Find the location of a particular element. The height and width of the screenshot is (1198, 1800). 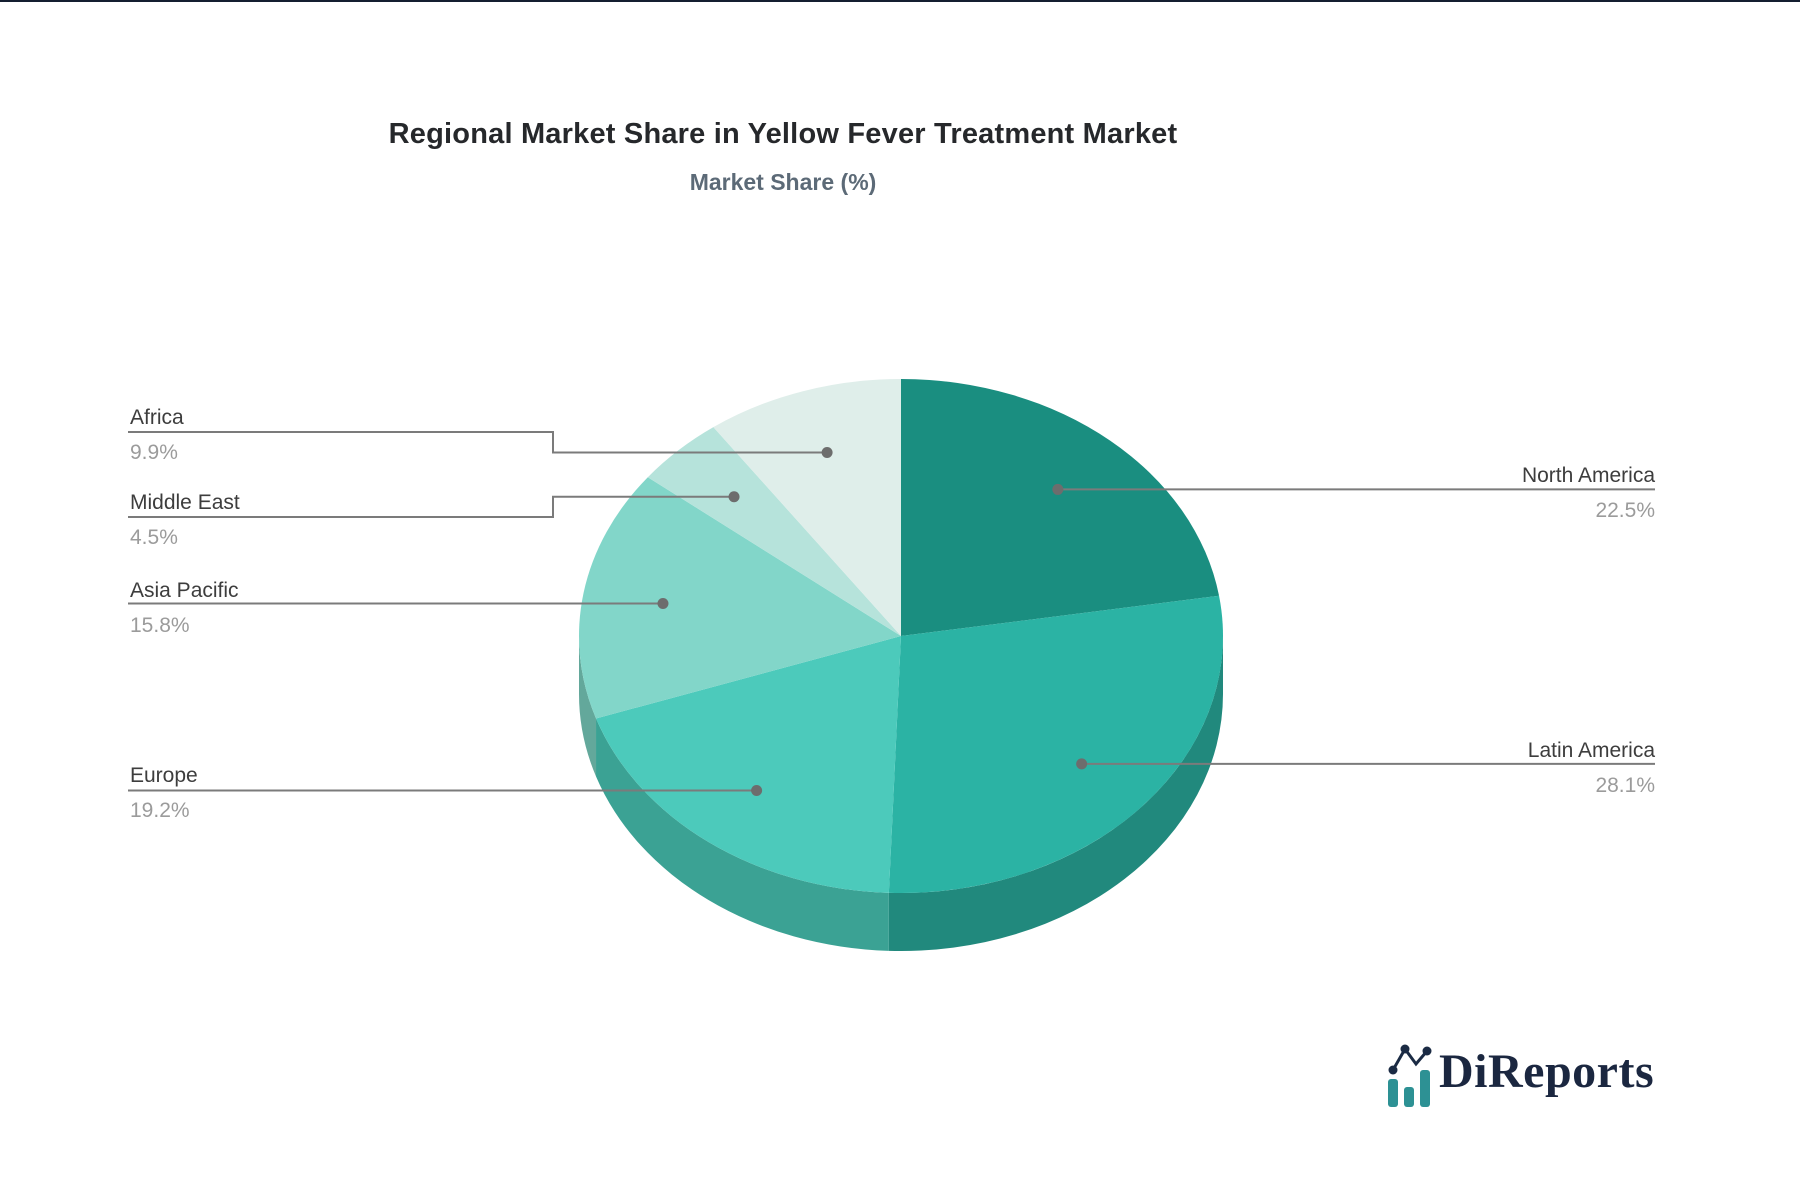

pie-slice-africa is located at coordinates (807, 507).